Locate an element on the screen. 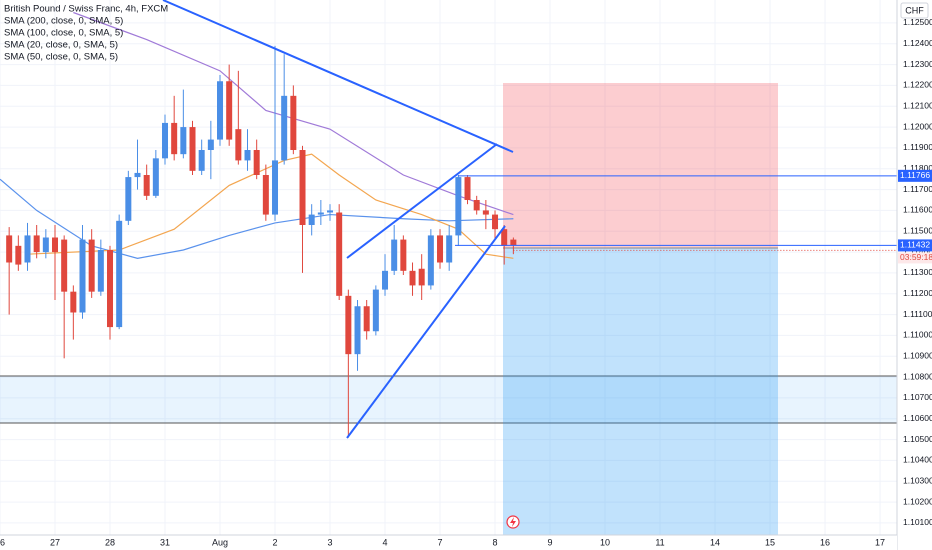 This screenshot has height=550, width=932. x-tick-label: 7 is located at coordinates (440, 542).